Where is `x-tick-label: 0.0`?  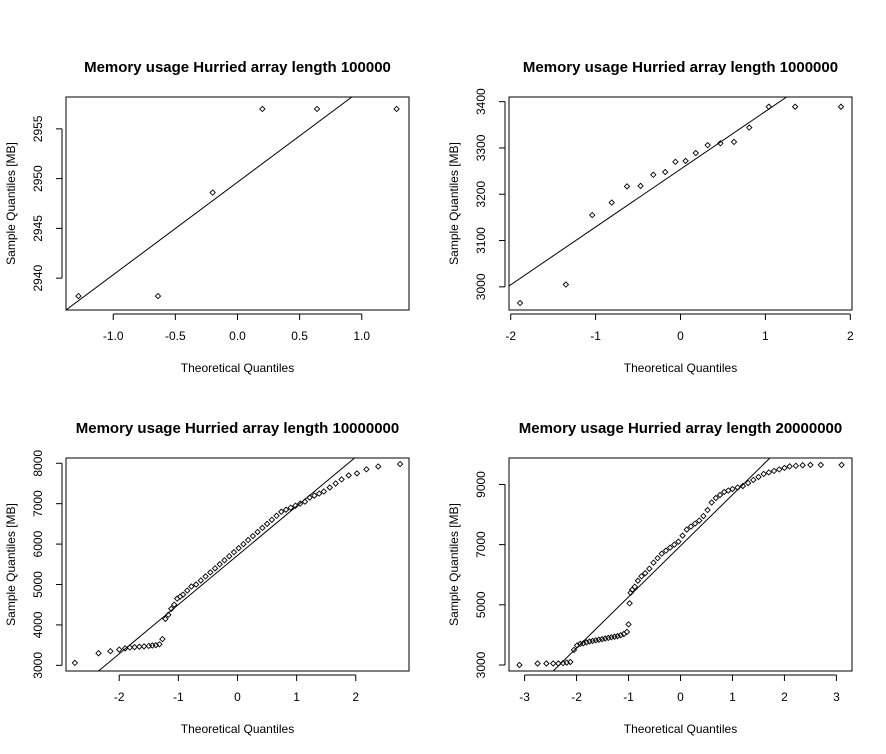
x-tick-label: 0.0 is located at coordinates (237, 336).